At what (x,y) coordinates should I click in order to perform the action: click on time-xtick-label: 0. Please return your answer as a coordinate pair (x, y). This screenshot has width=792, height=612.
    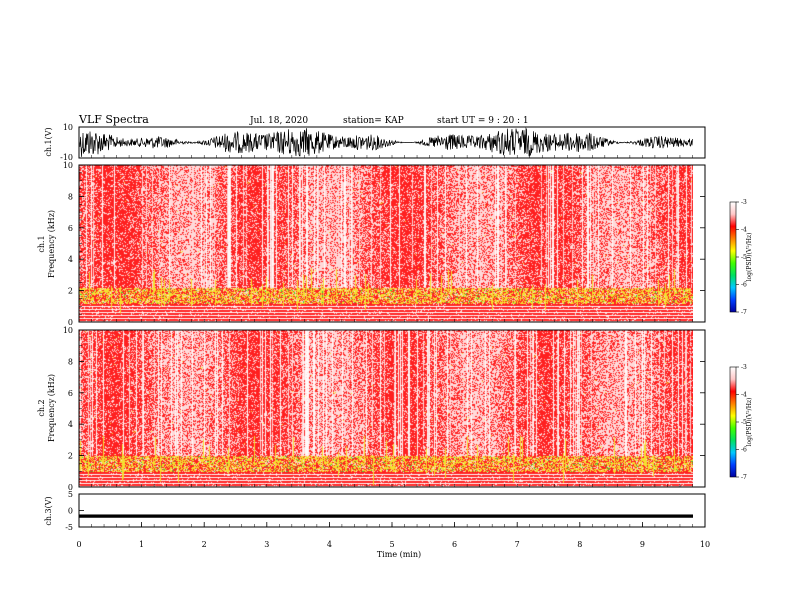
    Looking at the image, I should click on (78, 544).